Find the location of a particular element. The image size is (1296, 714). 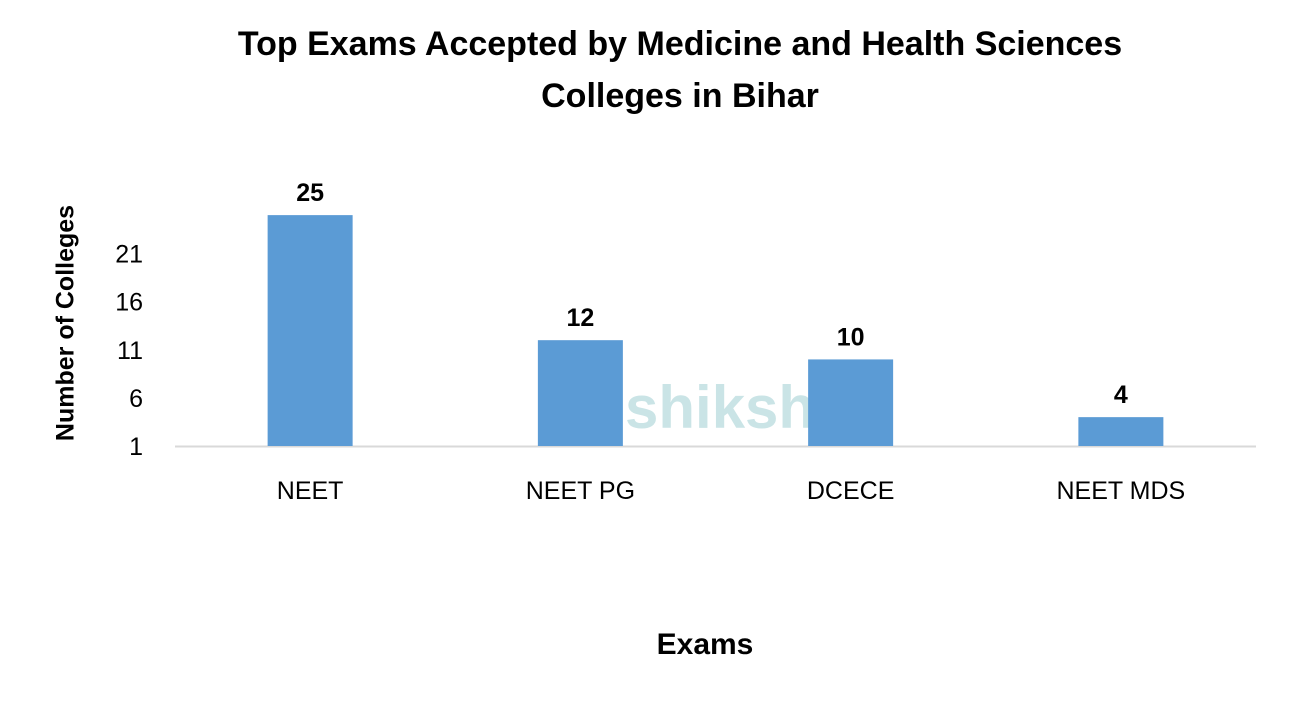

data-label: 12 is located at coordinates (580, 318).